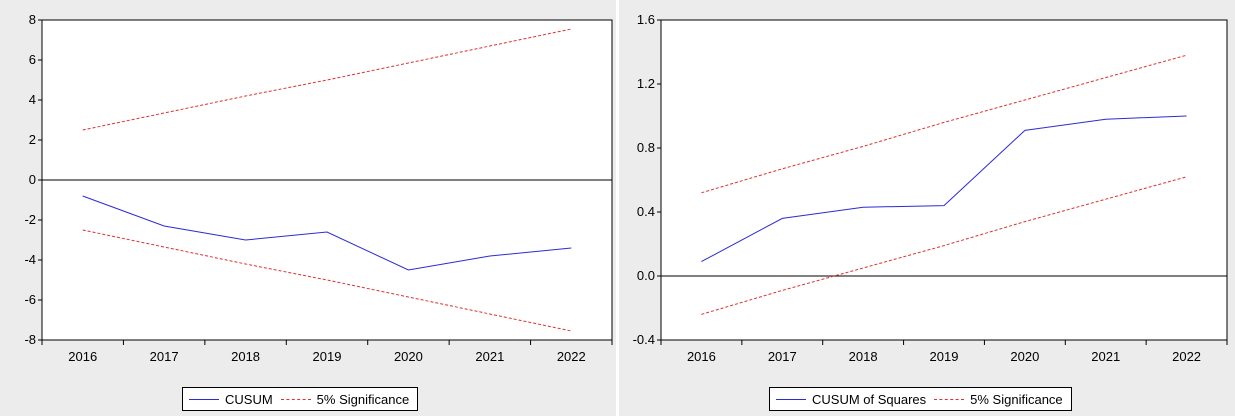  Describe the element at coordinates (249, 399) in the screenshot. I see `legend-label-cusum: CUSUM` at that location.